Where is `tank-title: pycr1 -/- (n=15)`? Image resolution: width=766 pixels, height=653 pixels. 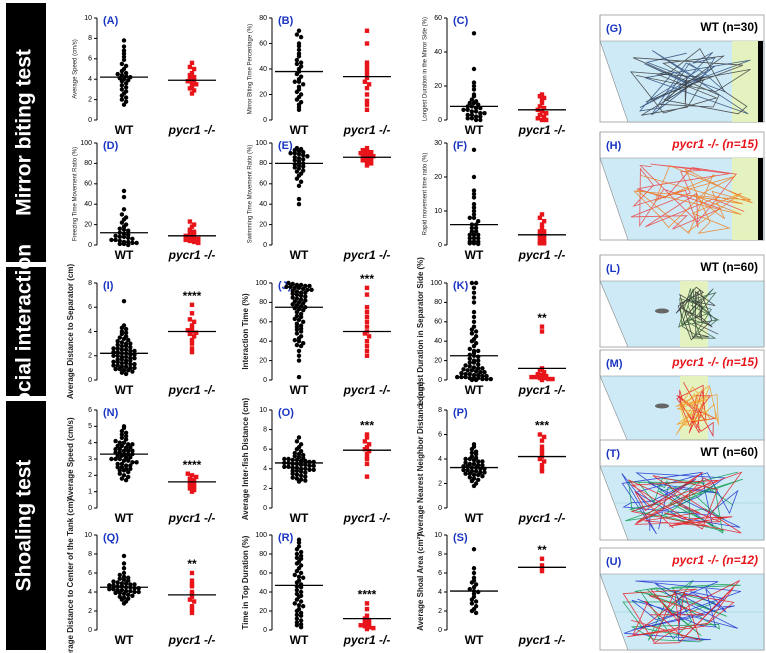 tank-title: pycr1 -/- (n=15) is located at coordinates (714, 144).